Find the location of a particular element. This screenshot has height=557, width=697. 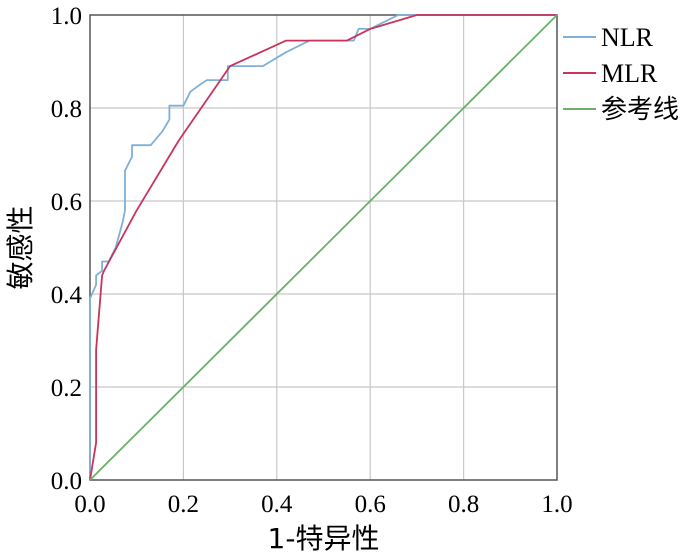

y-tick-label: 0.4 is located at coordinates (67, 295).